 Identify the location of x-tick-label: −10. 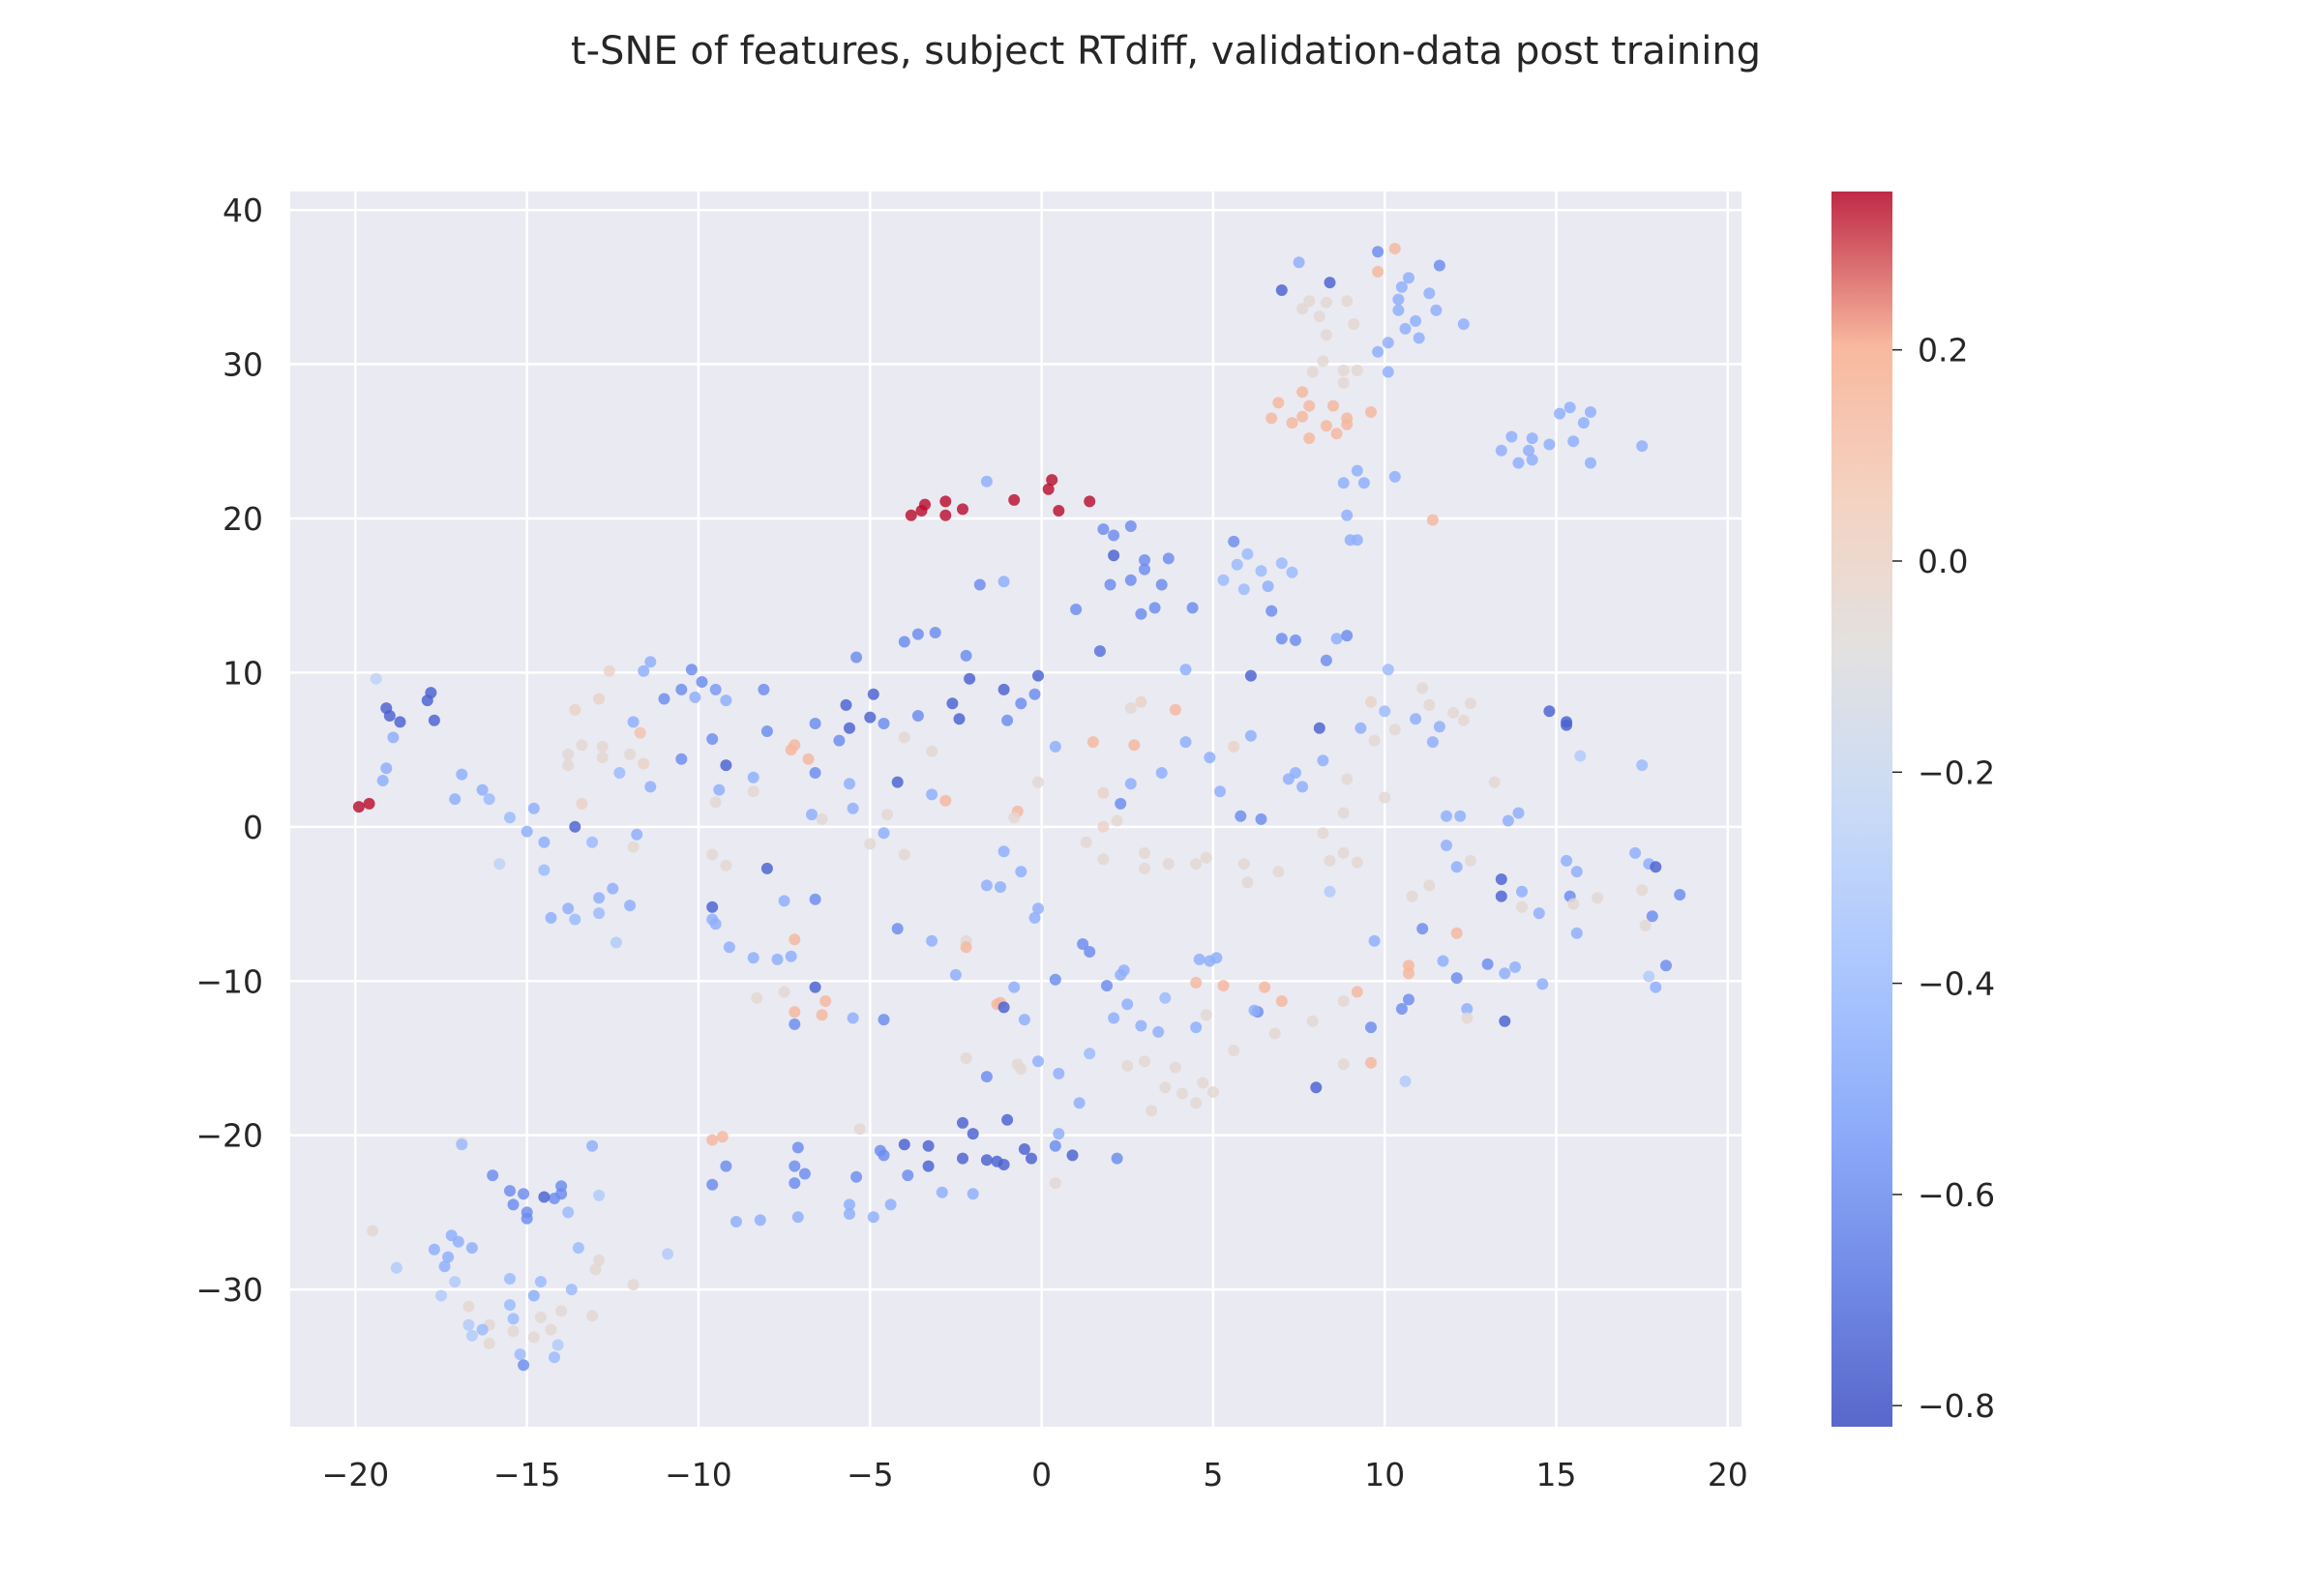
(698, 1474).